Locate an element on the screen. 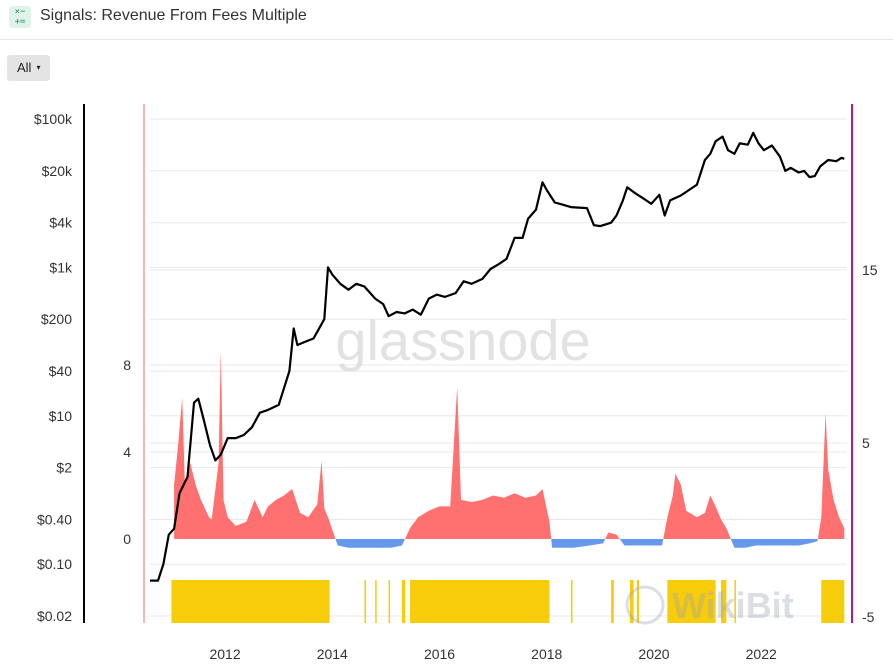 The image size is (893, 671). wikibit-watermark: WikiBit is located at coordinates (709, 605).